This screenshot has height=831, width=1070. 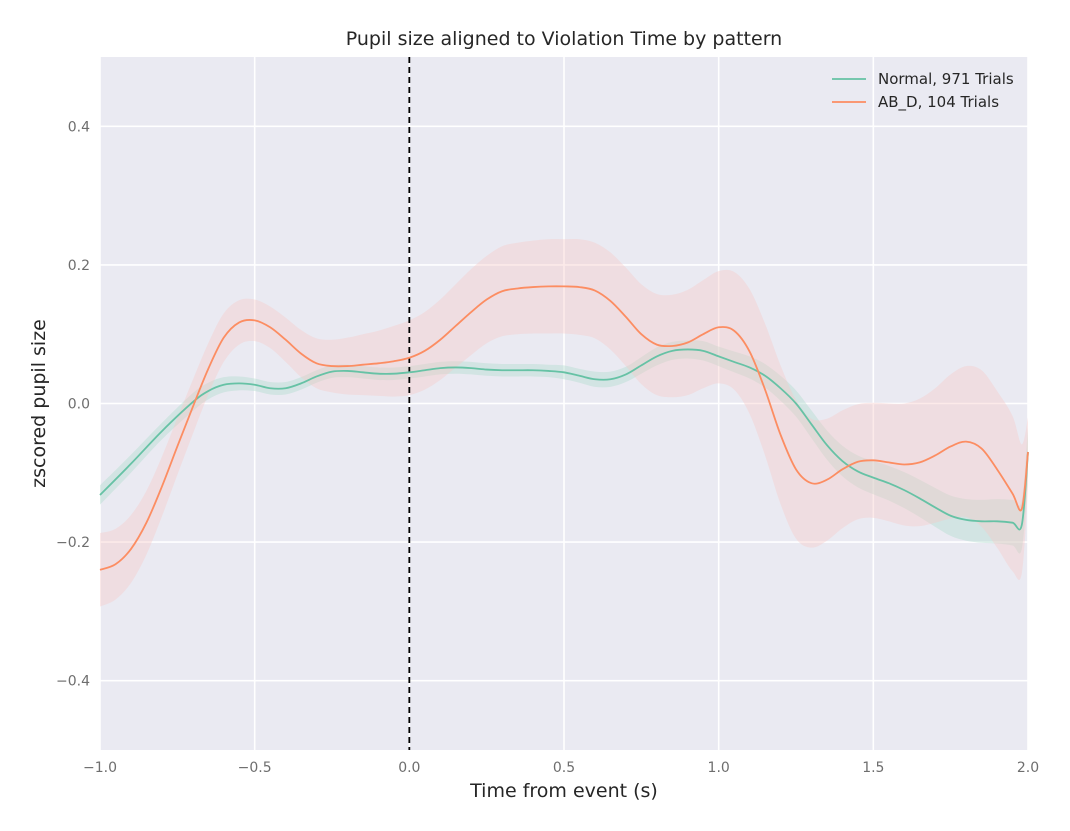 What do you see at coordinates (73, 682) in the screenshot?
I see `y-tick-label: −0.4` at bounding box center [73, 682].